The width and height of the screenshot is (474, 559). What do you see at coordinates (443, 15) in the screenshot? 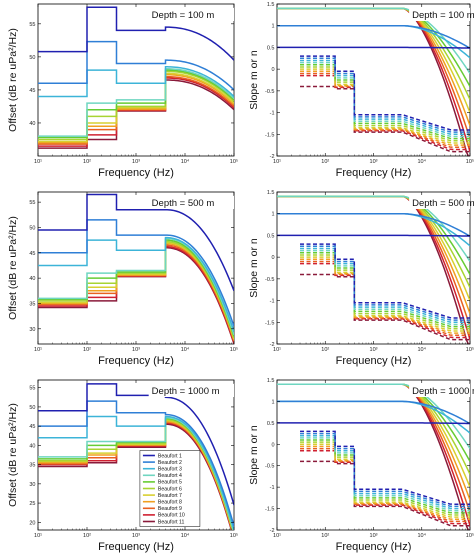
I see `depth-annotation: Depth = 100 m` at bounding box center [443, 15].